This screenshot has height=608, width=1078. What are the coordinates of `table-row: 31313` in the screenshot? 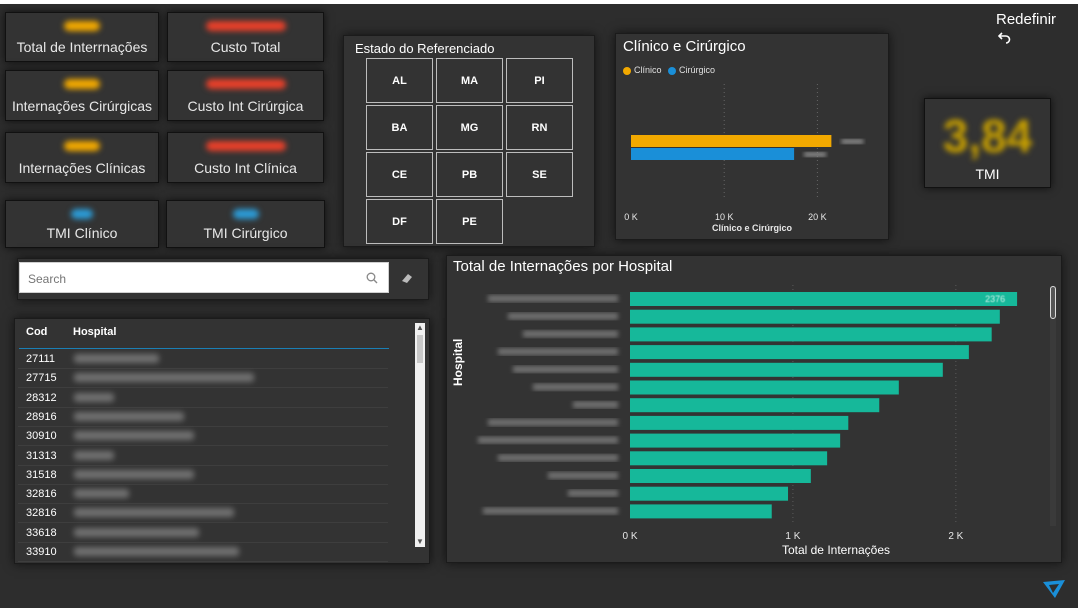 It's located at (203, 456).